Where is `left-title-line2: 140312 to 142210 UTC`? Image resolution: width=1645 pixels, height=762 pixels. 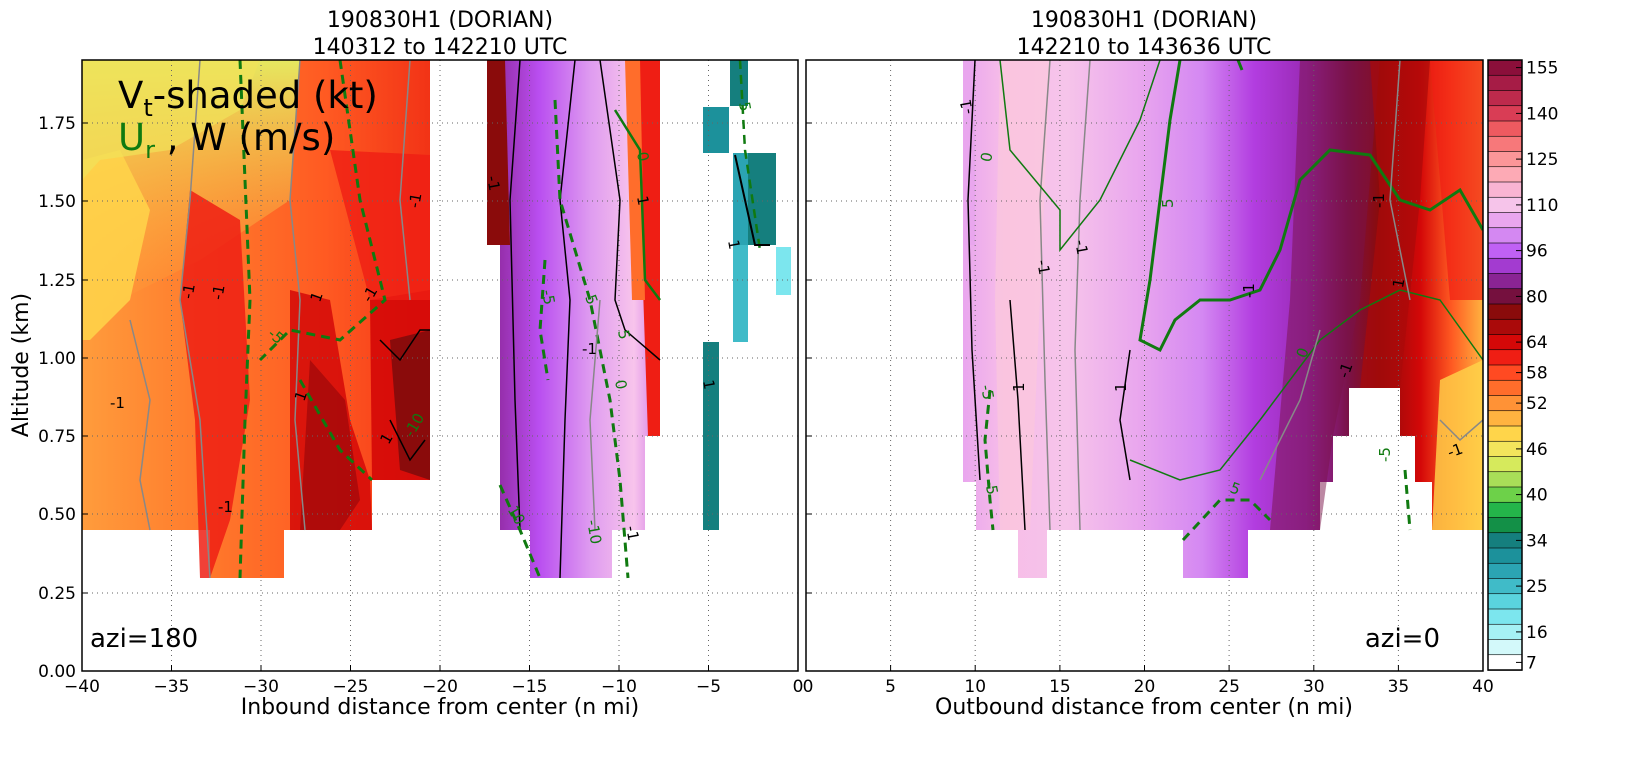 left-title-line2: 140312 to 142210 UTC is located at coordinates (440, 47).